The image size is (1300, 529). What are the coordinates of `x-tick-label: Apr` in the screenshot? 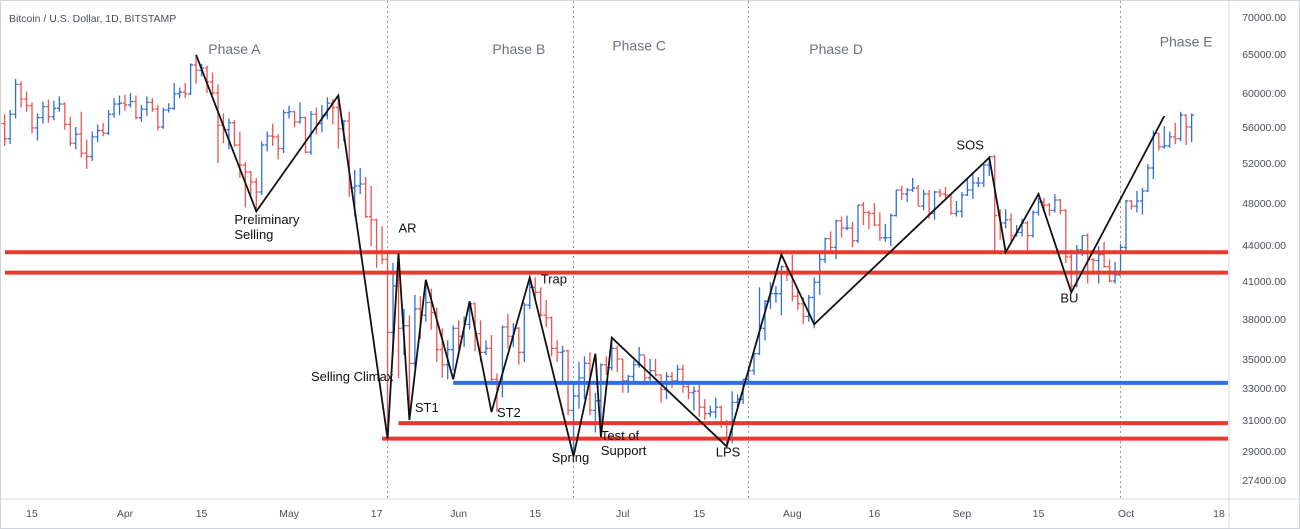 It's located at (125, 514).